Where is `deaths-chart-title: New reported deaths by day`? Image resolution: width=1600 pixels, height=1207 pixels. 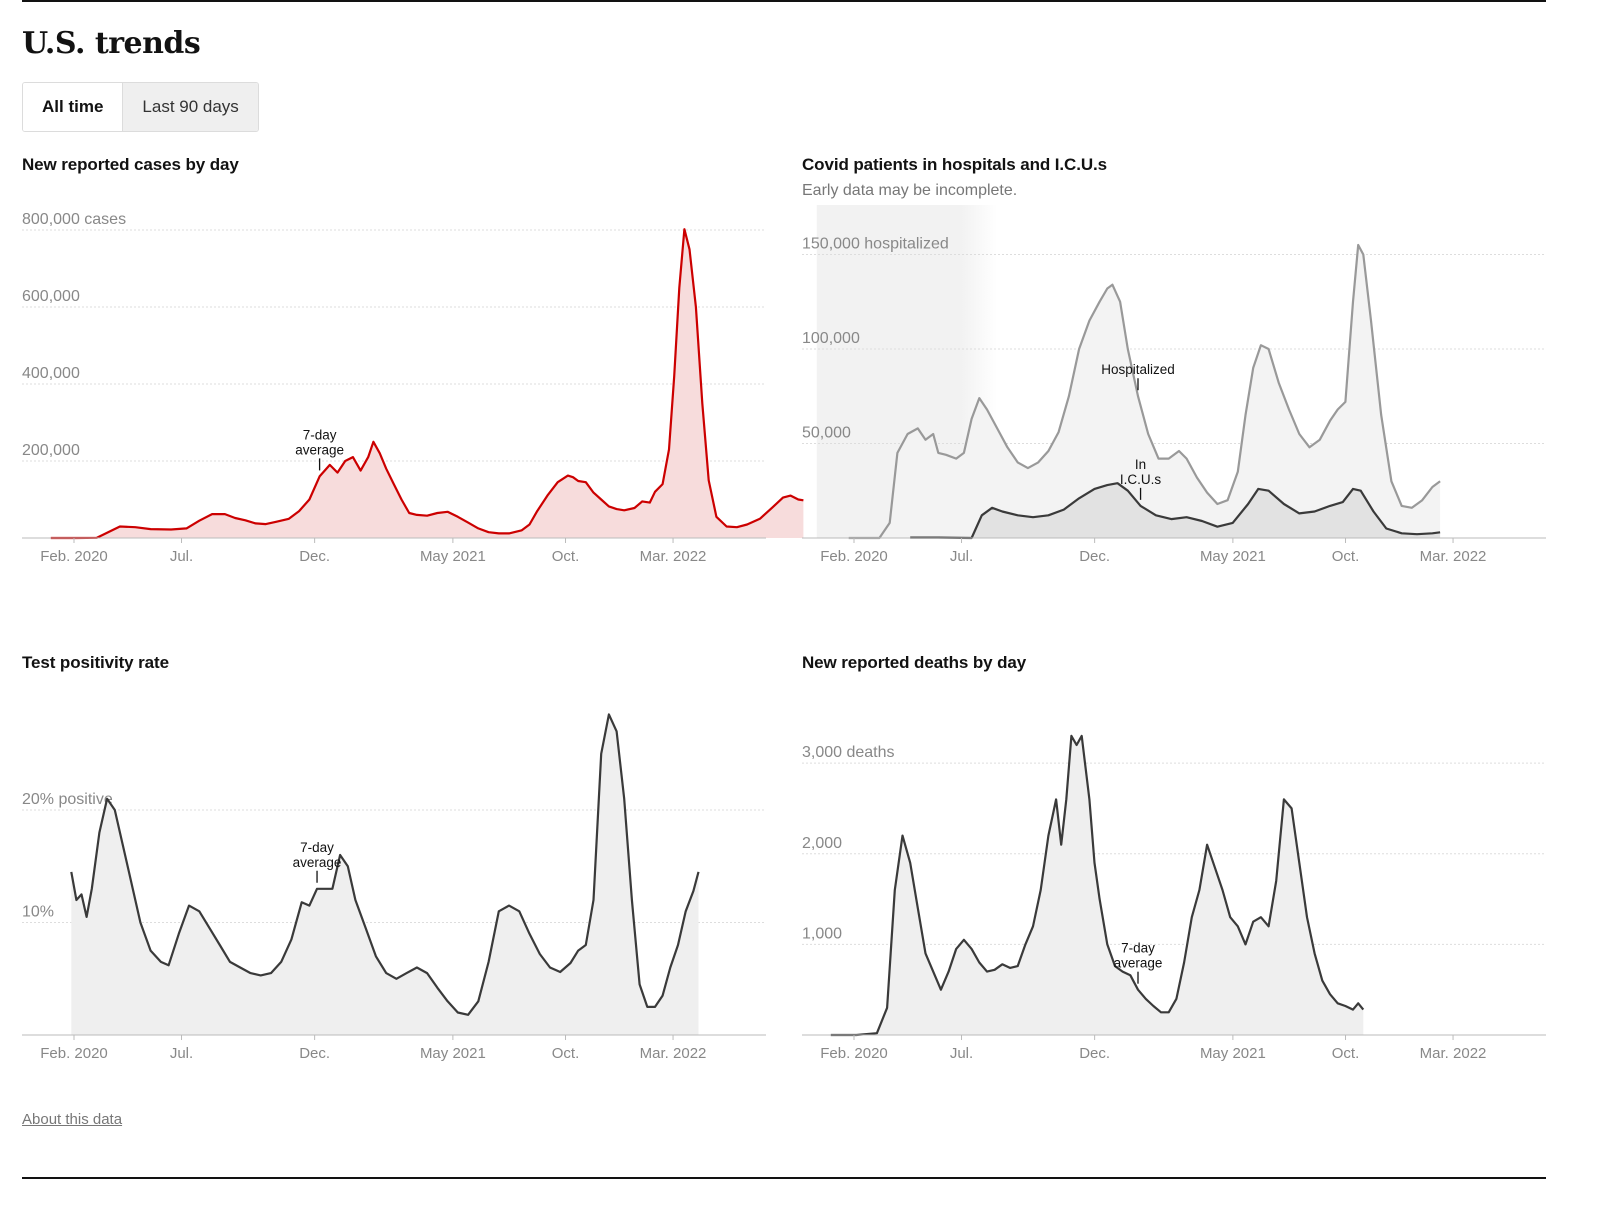 deaths-chart-title: New reported deaths by day is located at coordinates (914, 662).